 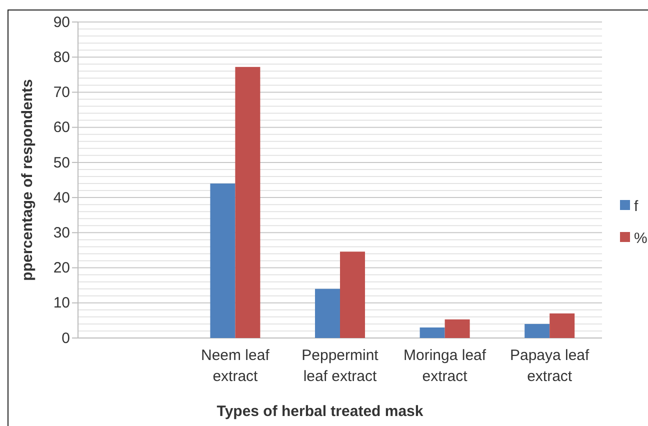 What do you see at coordinates (61, 303) in the screenshot?
I see `y-tick-label: 10` at bounding box center [61, 303].